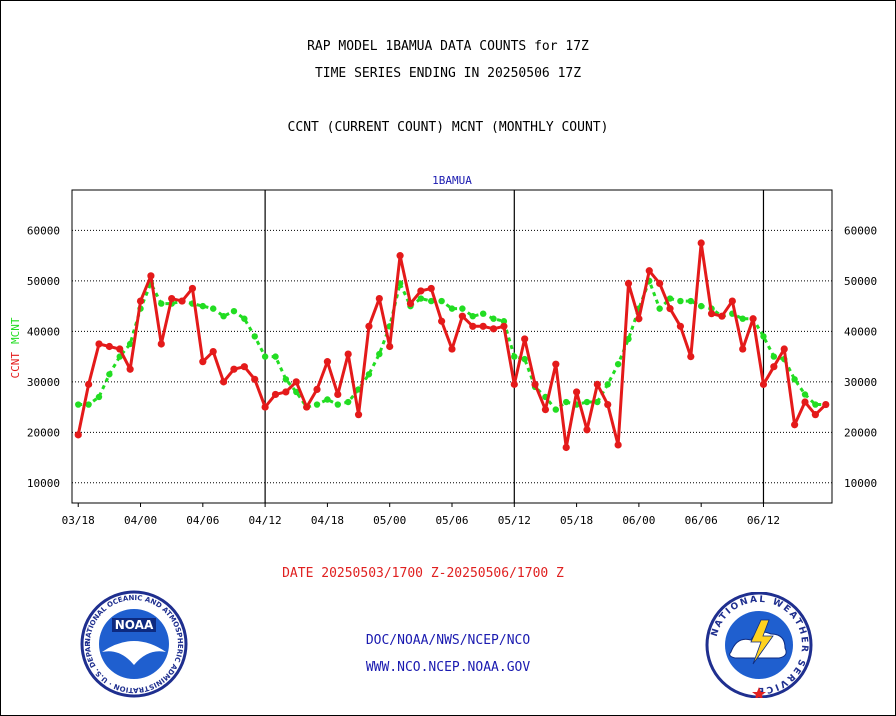  What do you see at coordinates (448, 73) in the screenshot?
I see `chart-title-line2: TIME SERIES ENDING IN 20250506 17Z` at bounding box center [448, 73].